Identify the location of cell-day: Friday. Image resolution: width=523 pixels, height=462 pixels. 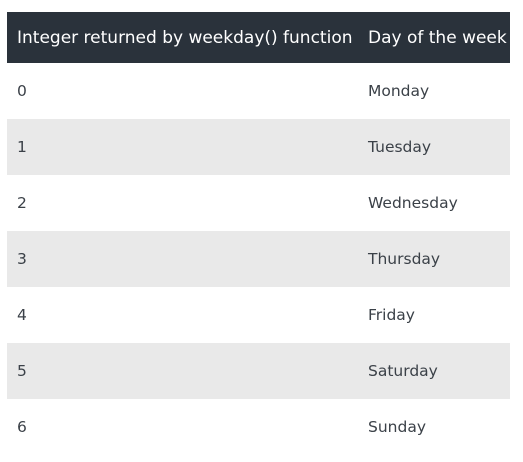
(391, 315).